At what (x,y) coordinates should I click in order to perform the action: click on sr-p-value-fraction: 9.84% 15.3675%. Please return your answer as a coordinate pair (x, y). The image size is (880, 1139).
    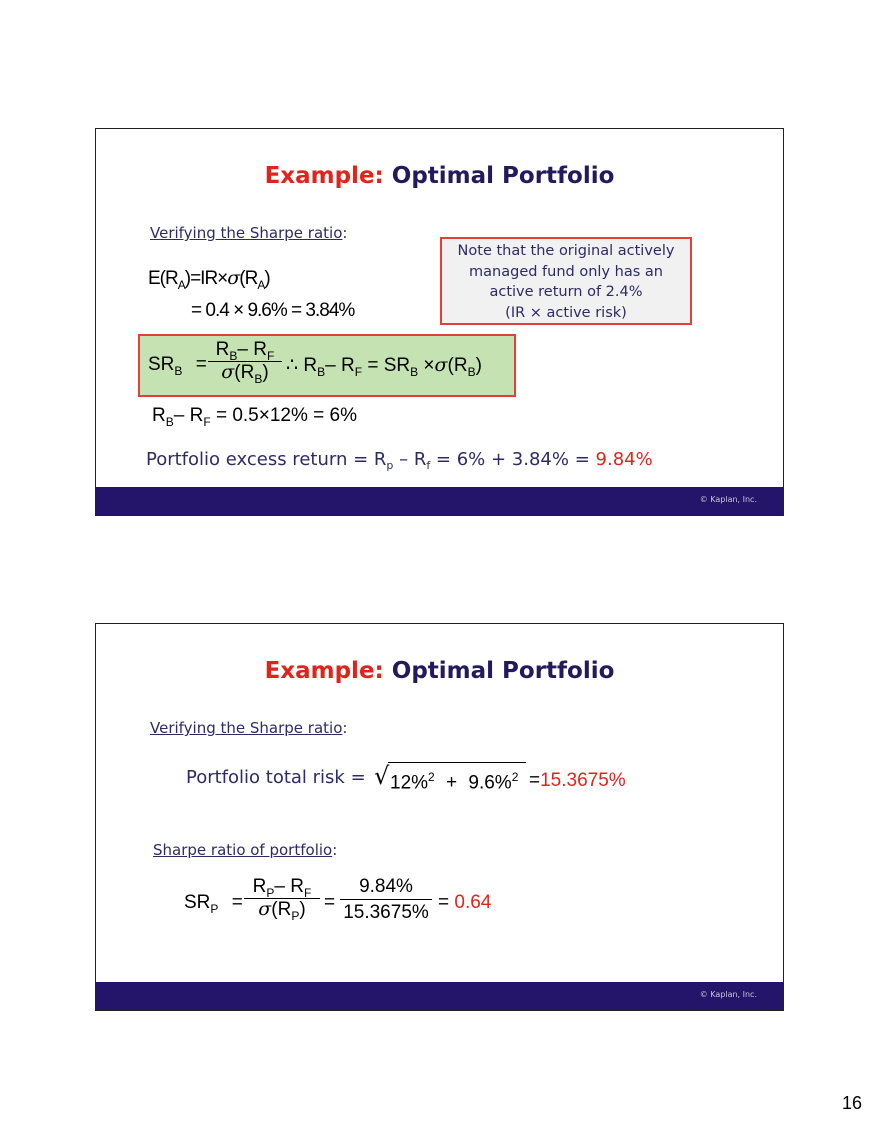
    Looking at the image, I should click on (386, 900).